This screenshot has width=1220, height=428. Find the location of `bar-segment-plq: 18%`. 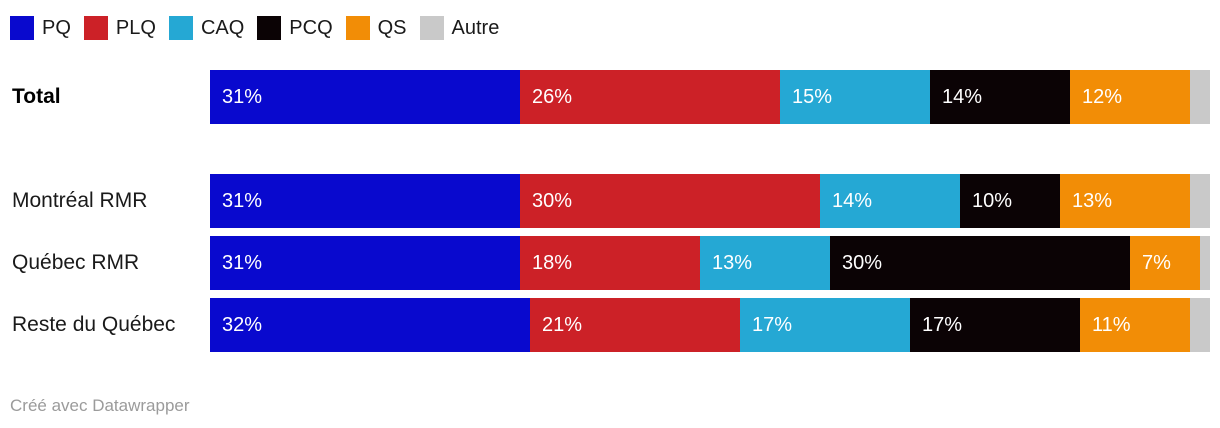

bar-segment-plq: 18% is located at coordinates (610, 263).